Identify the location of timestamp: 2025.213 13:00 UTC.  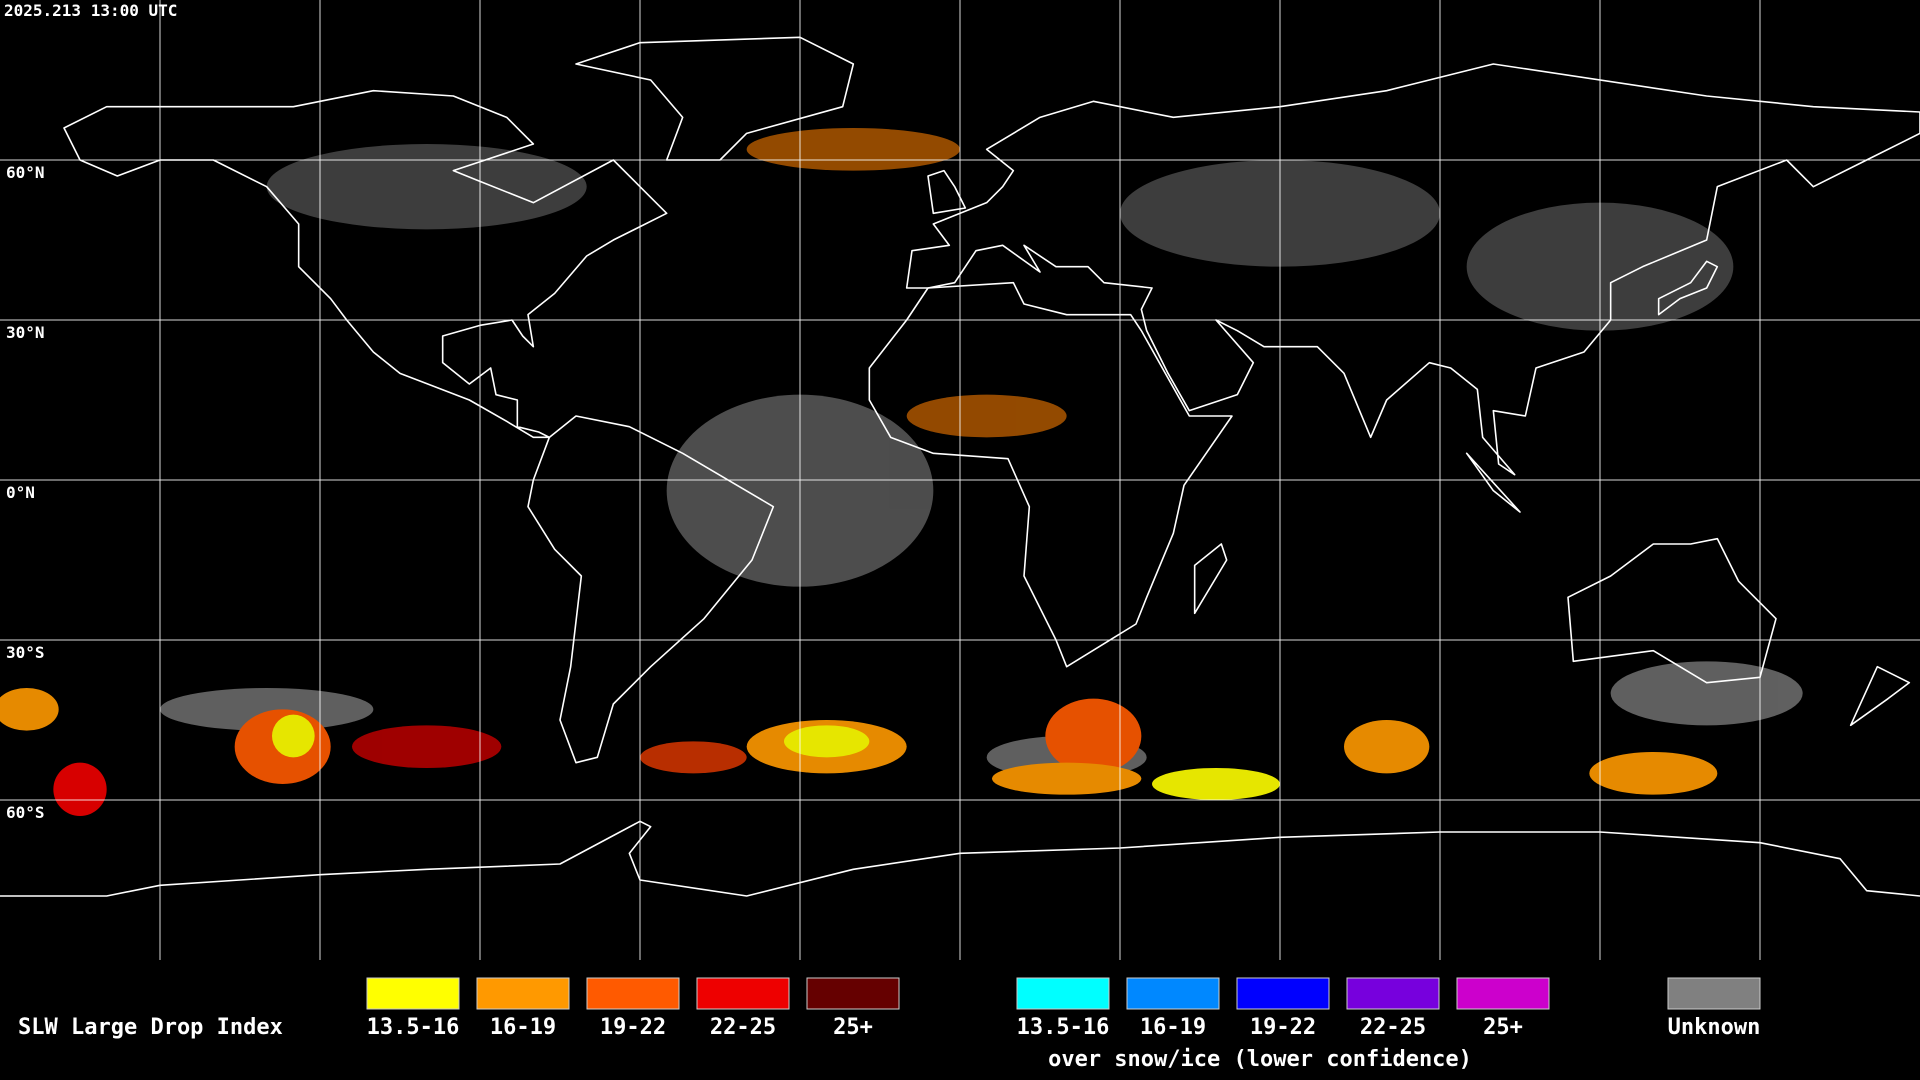
(90, 10).